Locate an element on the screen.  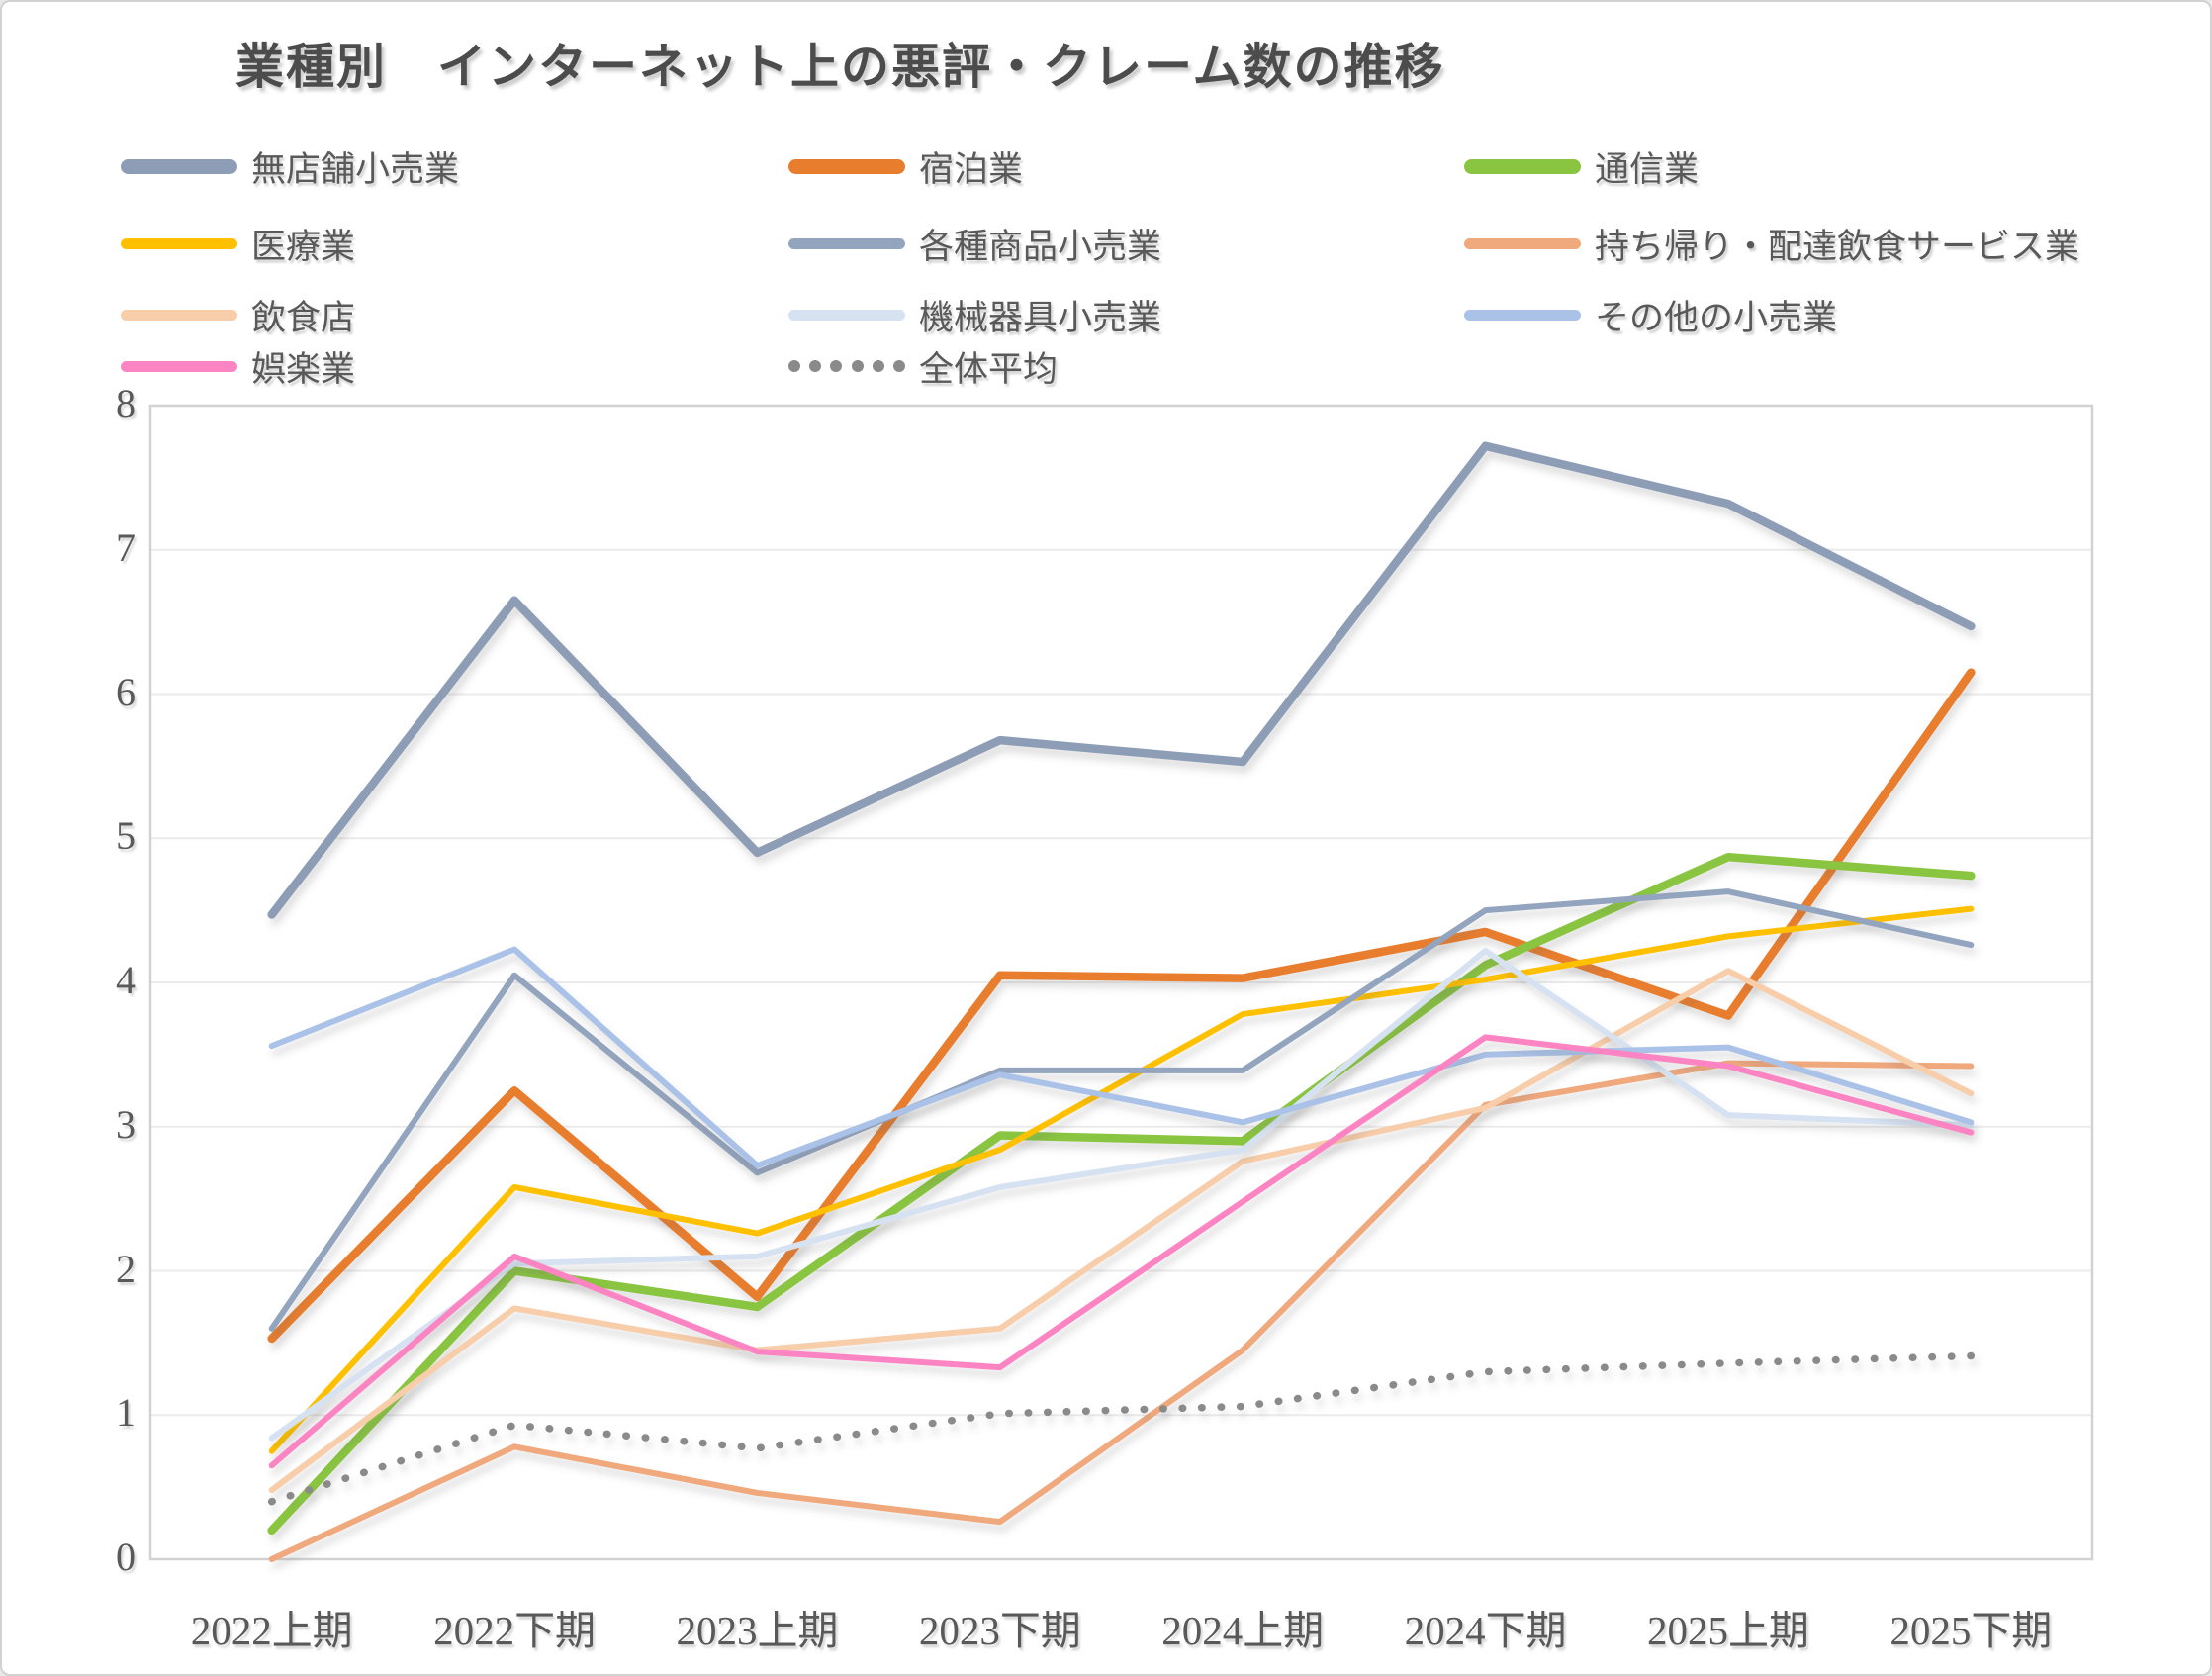
y-axis-label: 8 is located at coordinates (126, 403).